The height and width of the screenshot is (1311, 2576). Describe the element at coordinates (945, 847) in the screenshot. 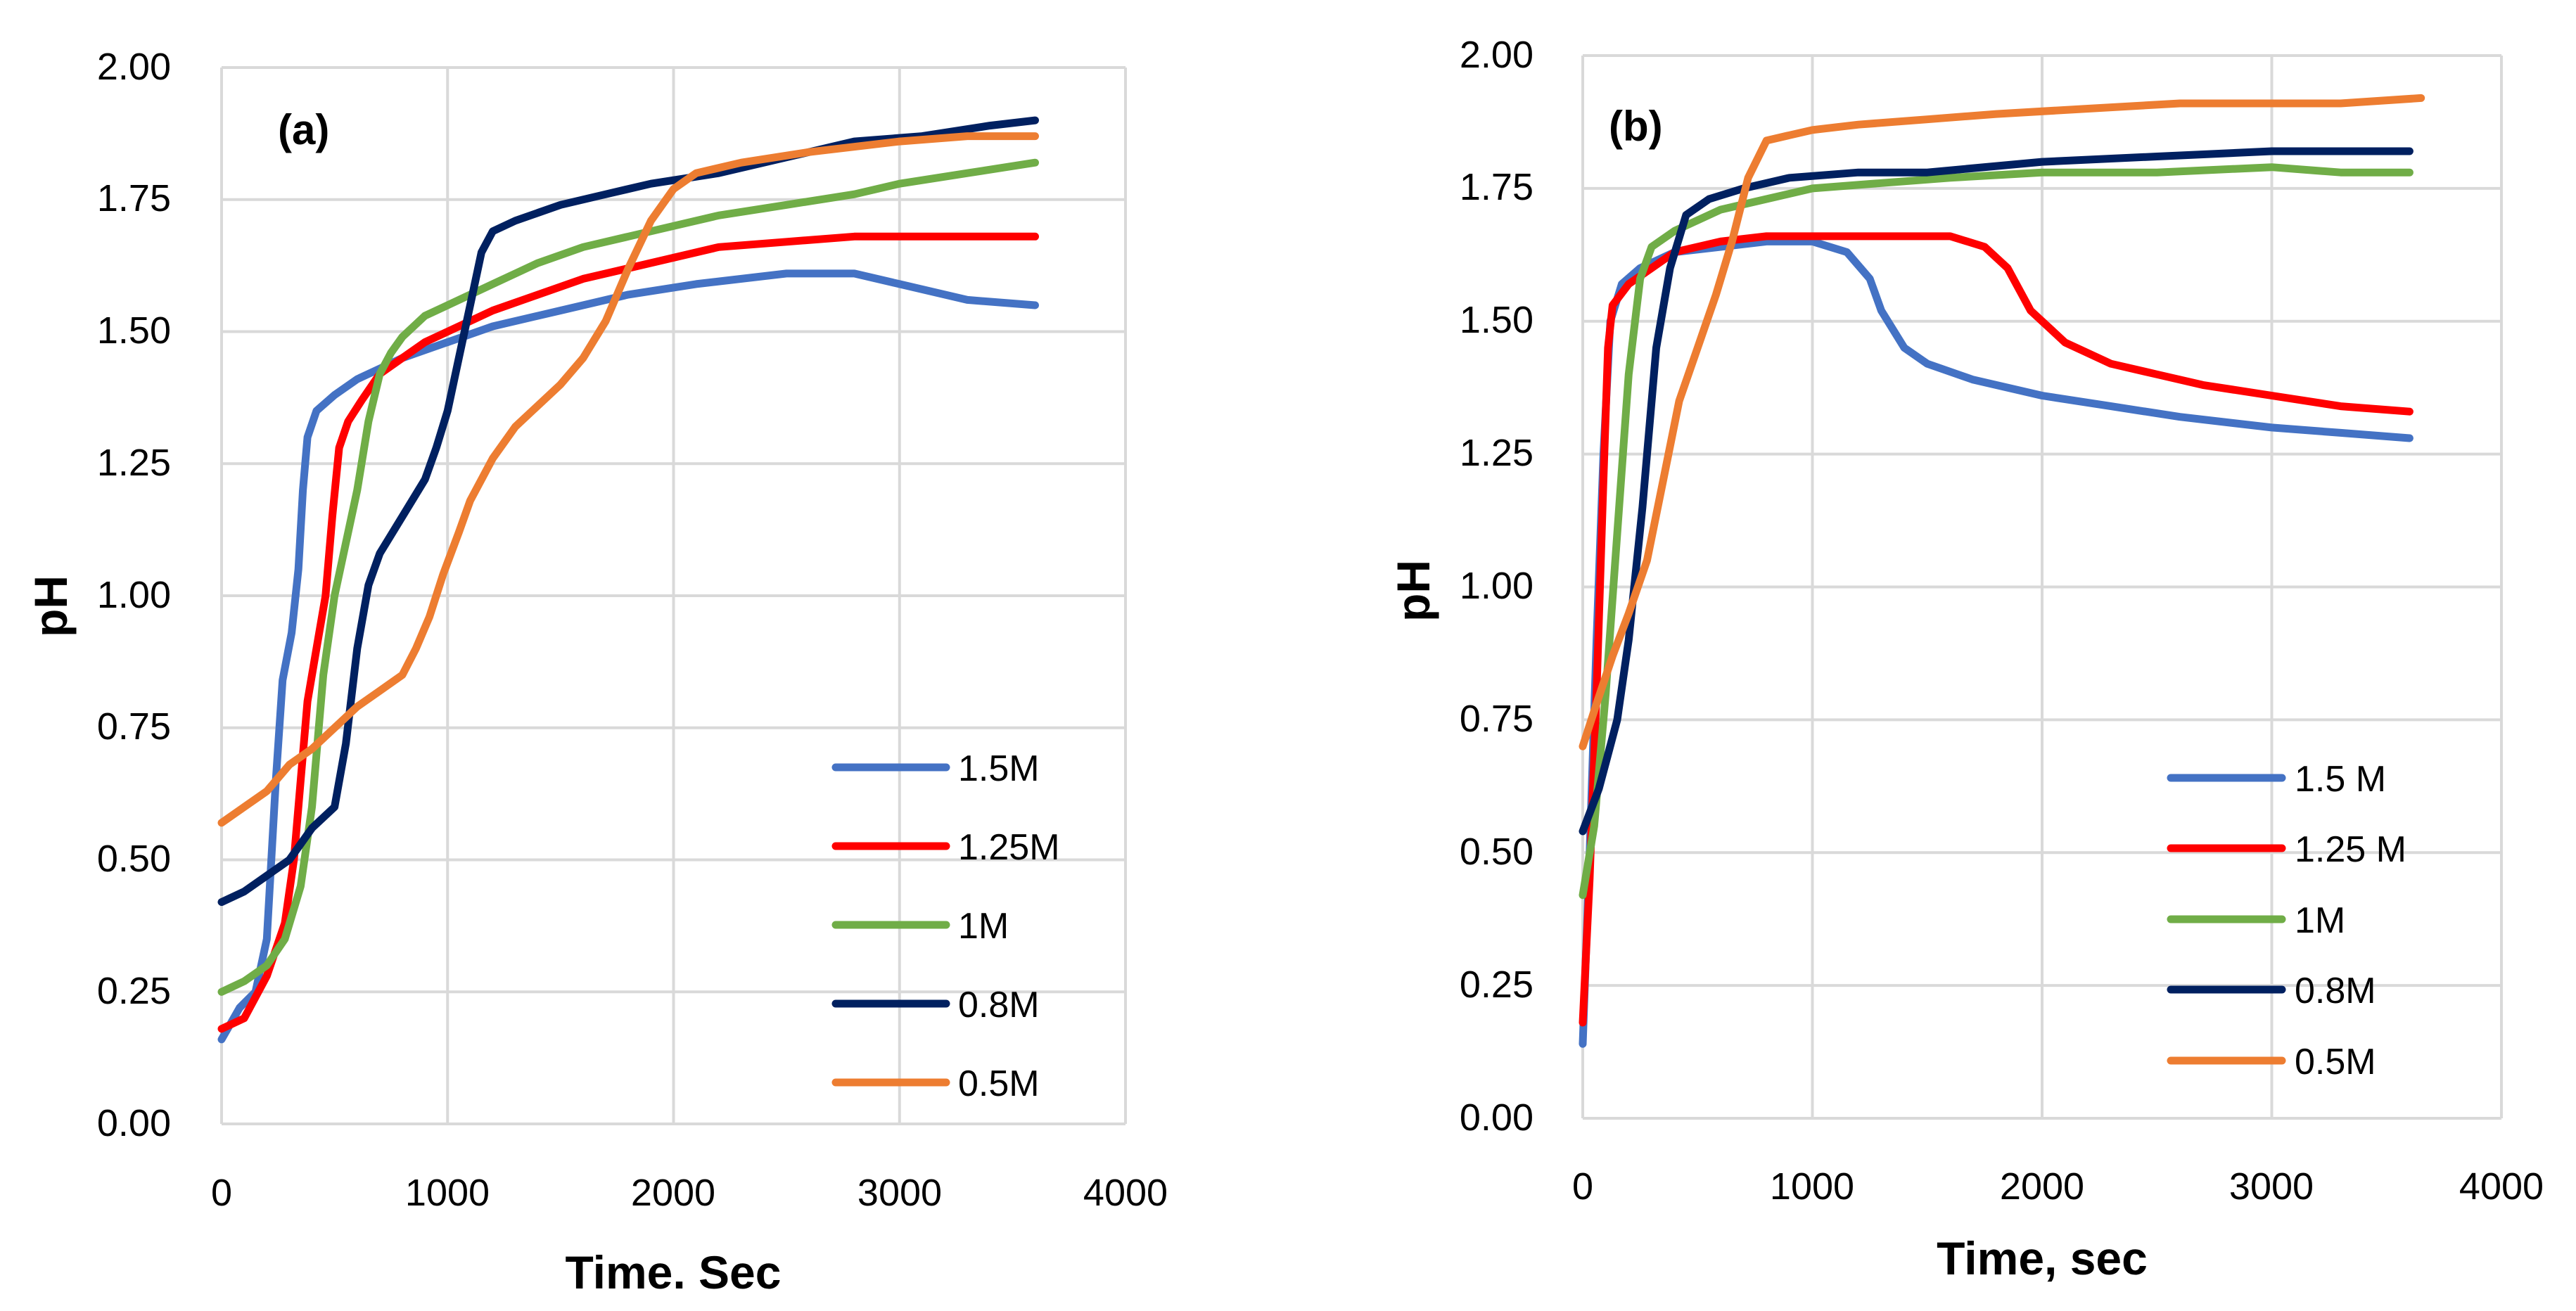

I see `legend-item: 1.25M` at that location.